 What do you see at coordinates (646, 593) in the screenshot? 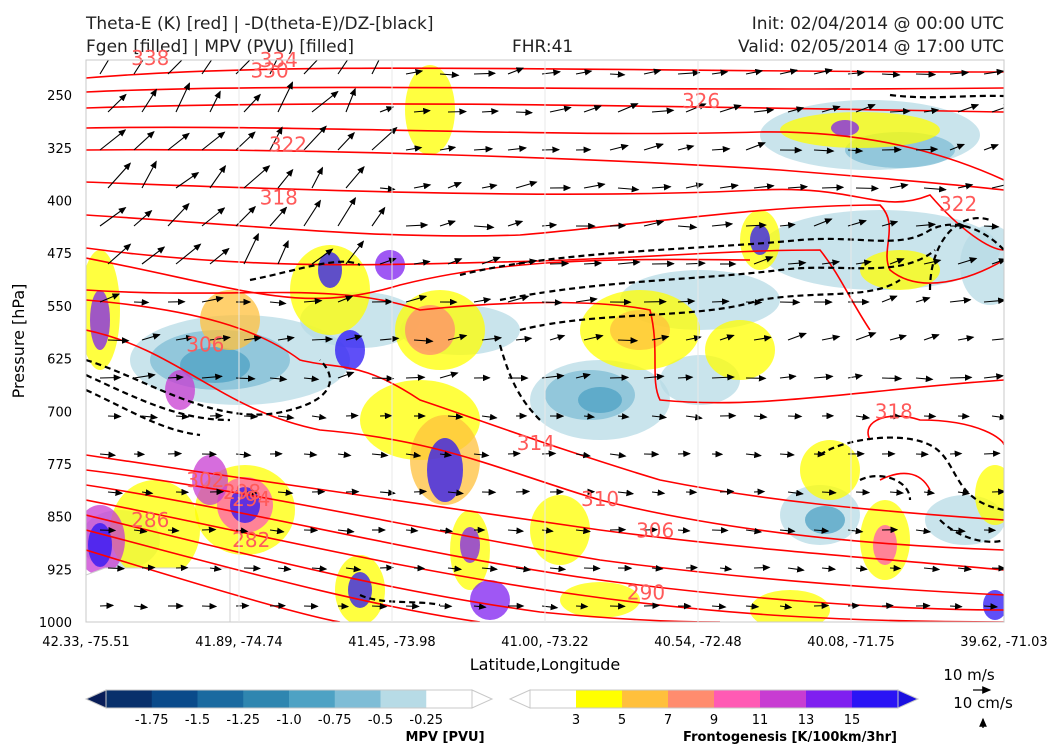
I see `theta-e-contour-label: 290` at bounding box center [646, 593].